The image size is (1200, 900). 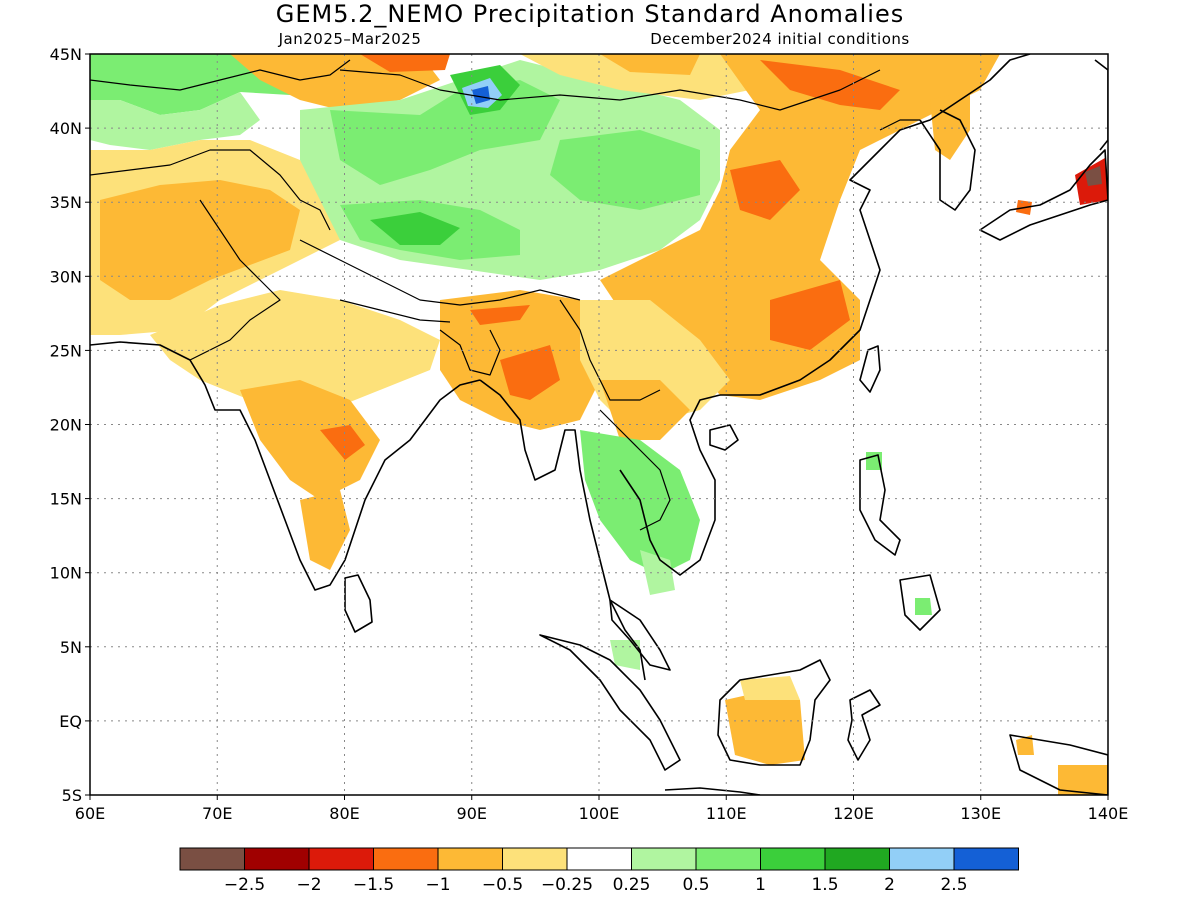 What do you see at coordinates (610, 702) in the screenshot?
I see `coastline-sumatra` at bounding box center [610, 702].